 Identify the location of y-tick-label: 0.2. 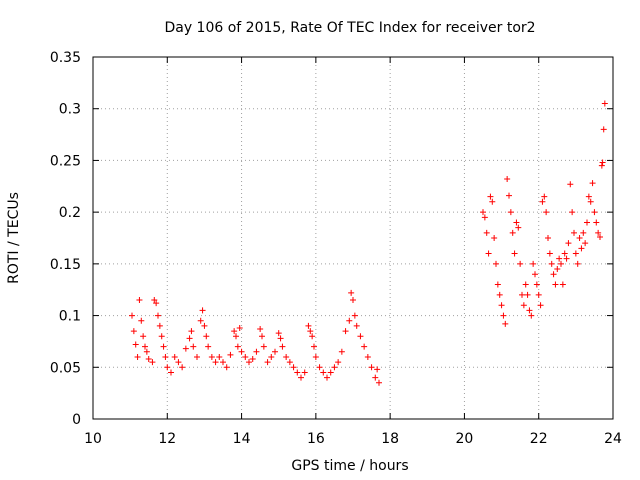
(70, 213).